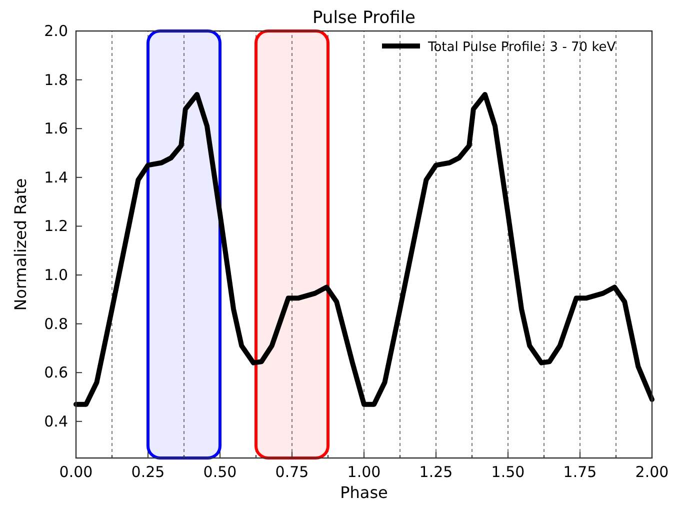 This screenshot has height=505, width=675. What do you see at coordinates (652, 472) in the screenshot?
I see `x-tick-label: 2.00` at bounding box center [652, 472].